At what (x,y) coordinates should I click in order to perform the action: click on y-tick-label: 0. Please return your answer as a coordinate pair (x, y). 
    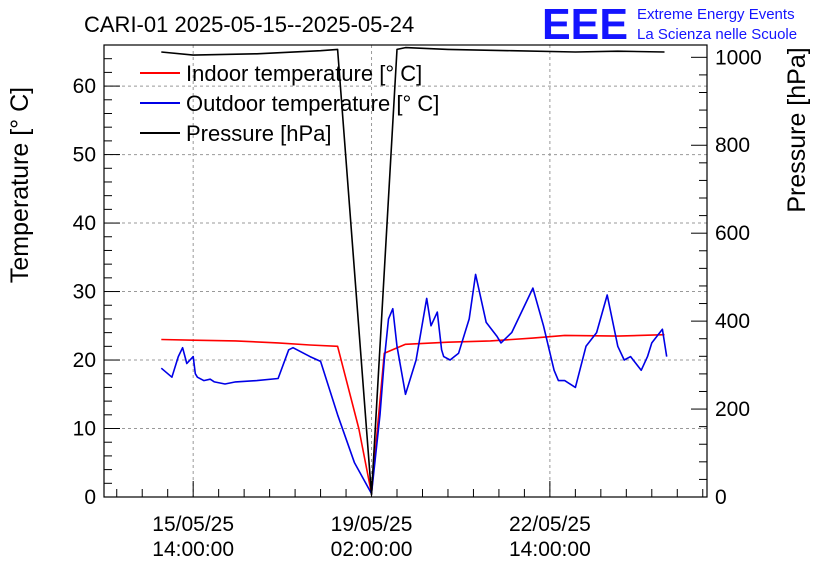
    Looking at the image, I should click on (90, 497).